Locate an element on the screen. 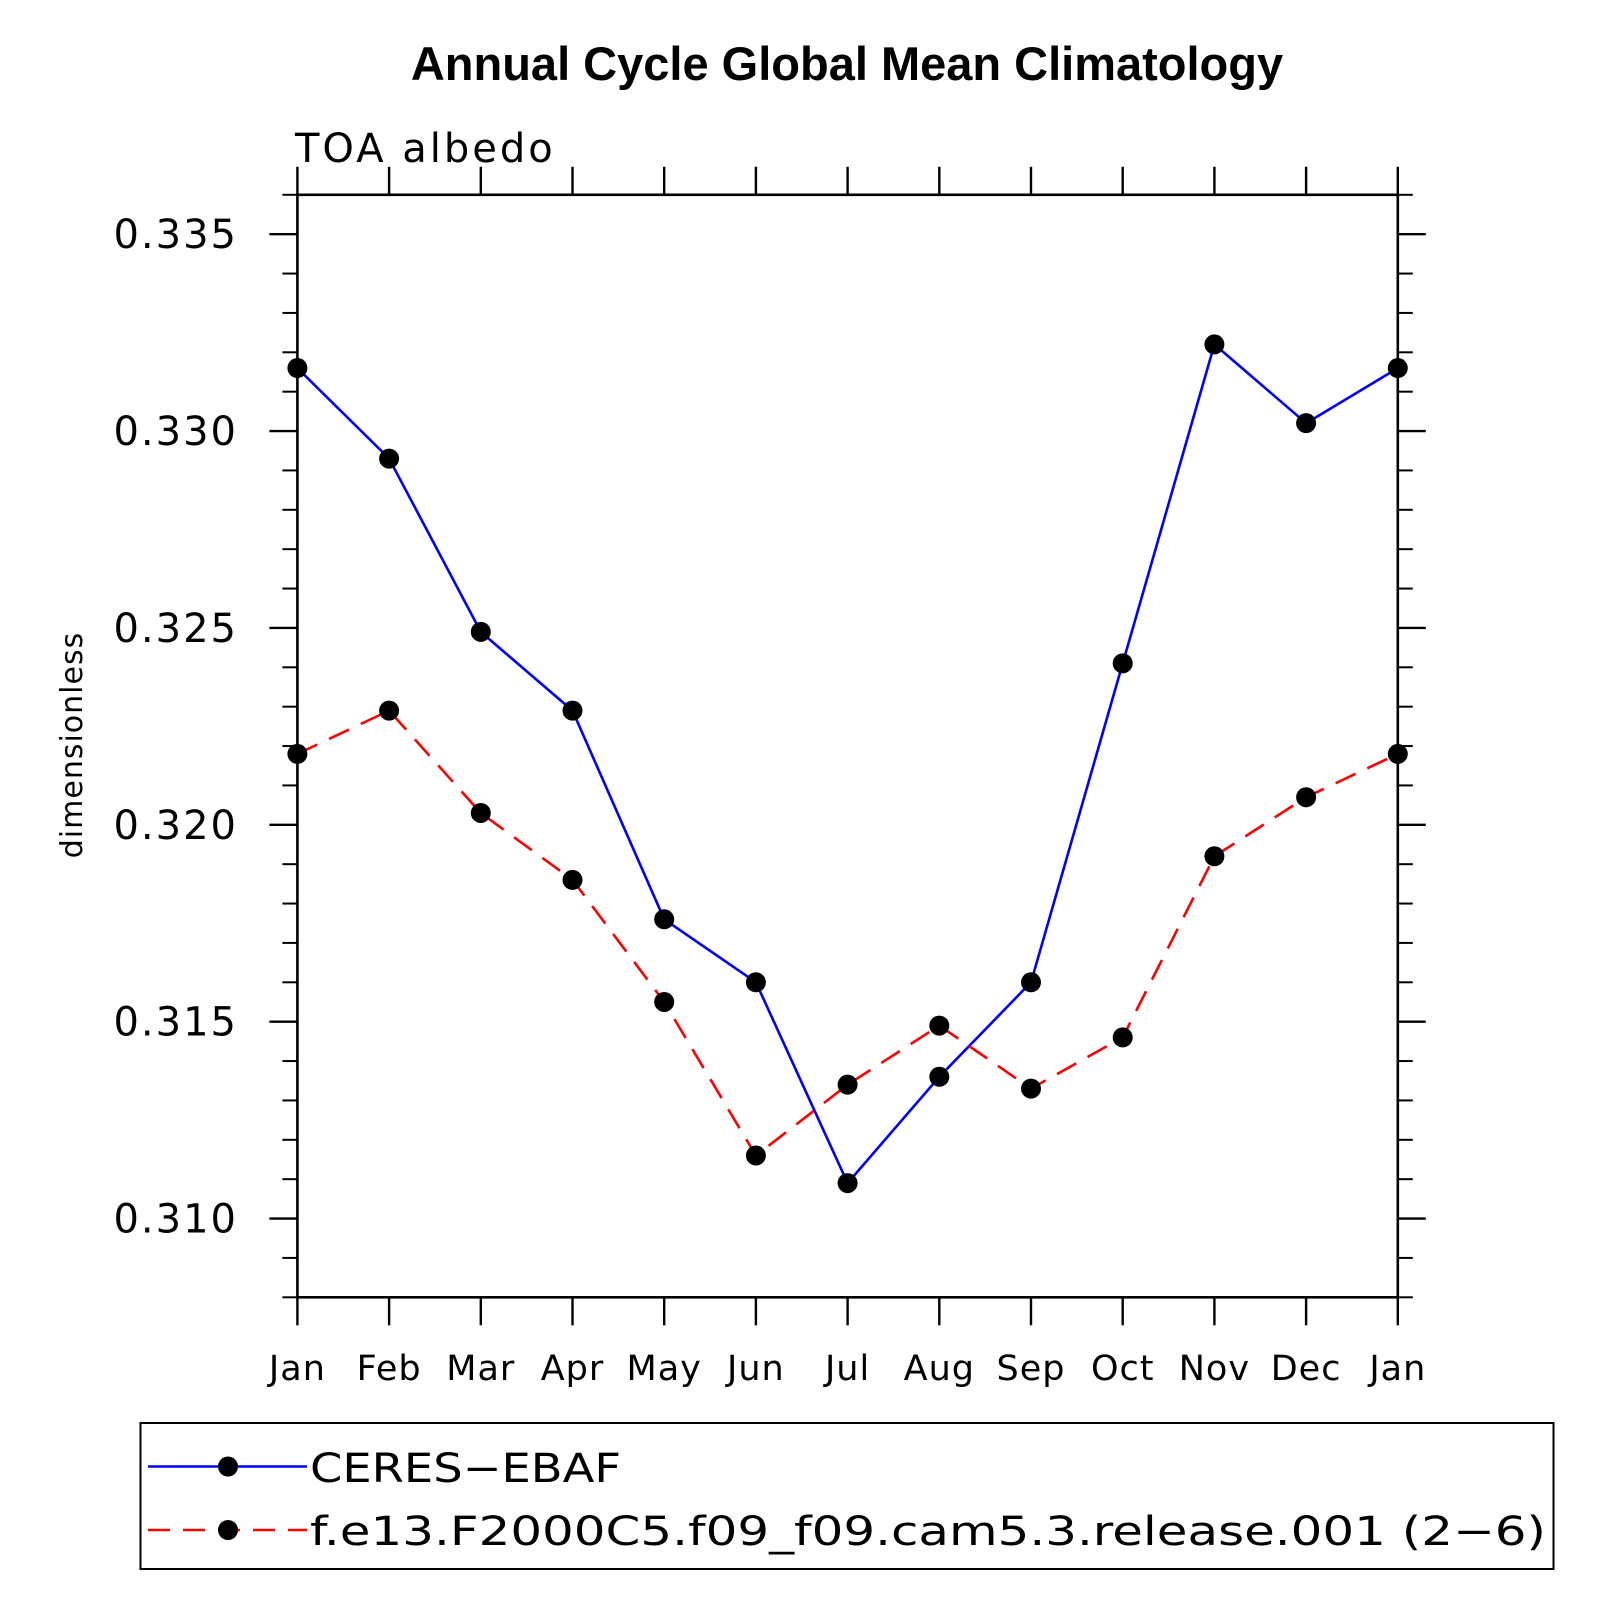 The image size is (1608, 1608). x-tick-label: Dec is located at coordinates (1306, 1369).